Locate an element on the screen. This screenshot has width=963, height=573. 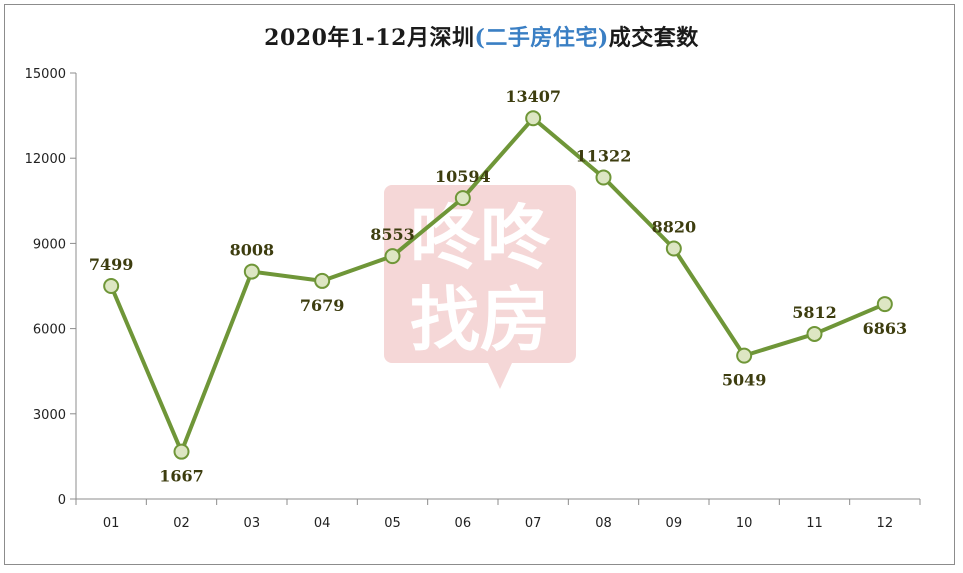
watermark-text-line1: 咚咚 is located at coordinates (480, 238).